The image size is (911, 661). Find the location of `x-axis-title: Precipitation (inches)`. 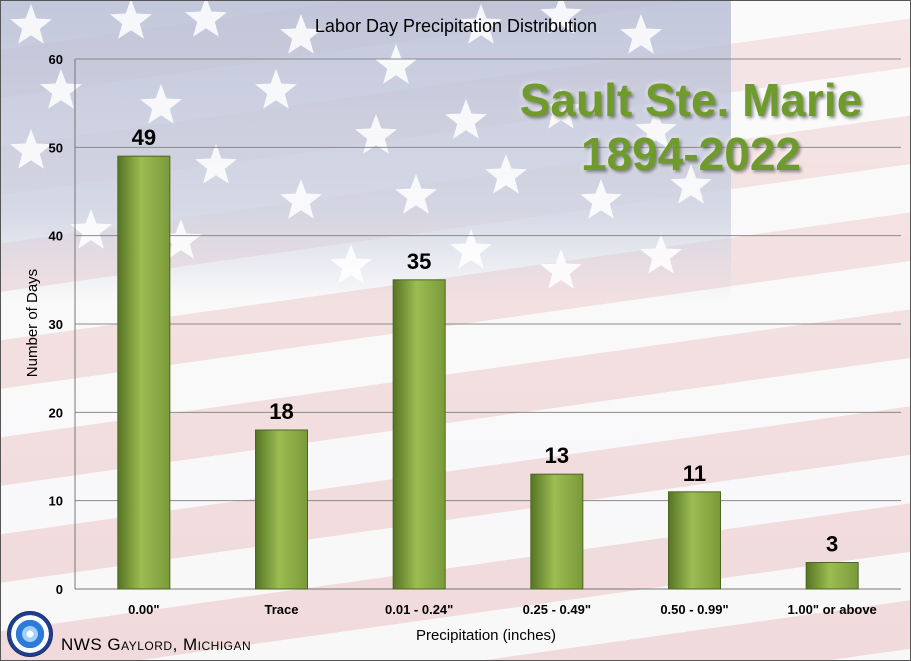

x-axis-title: Precipitation (inches) is located at coordinates (486, 635).